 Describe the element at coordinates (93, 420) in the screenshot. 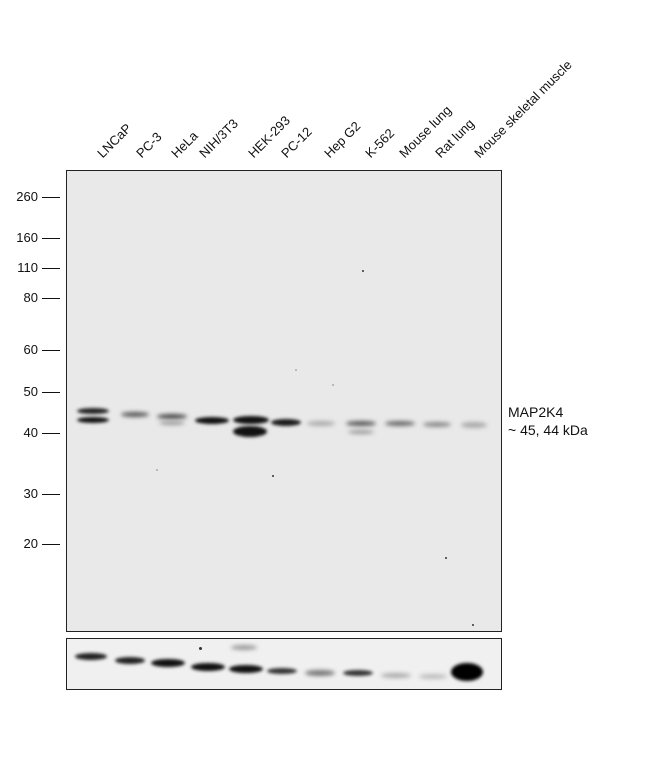

I see `band-lncap-lower` at that location.